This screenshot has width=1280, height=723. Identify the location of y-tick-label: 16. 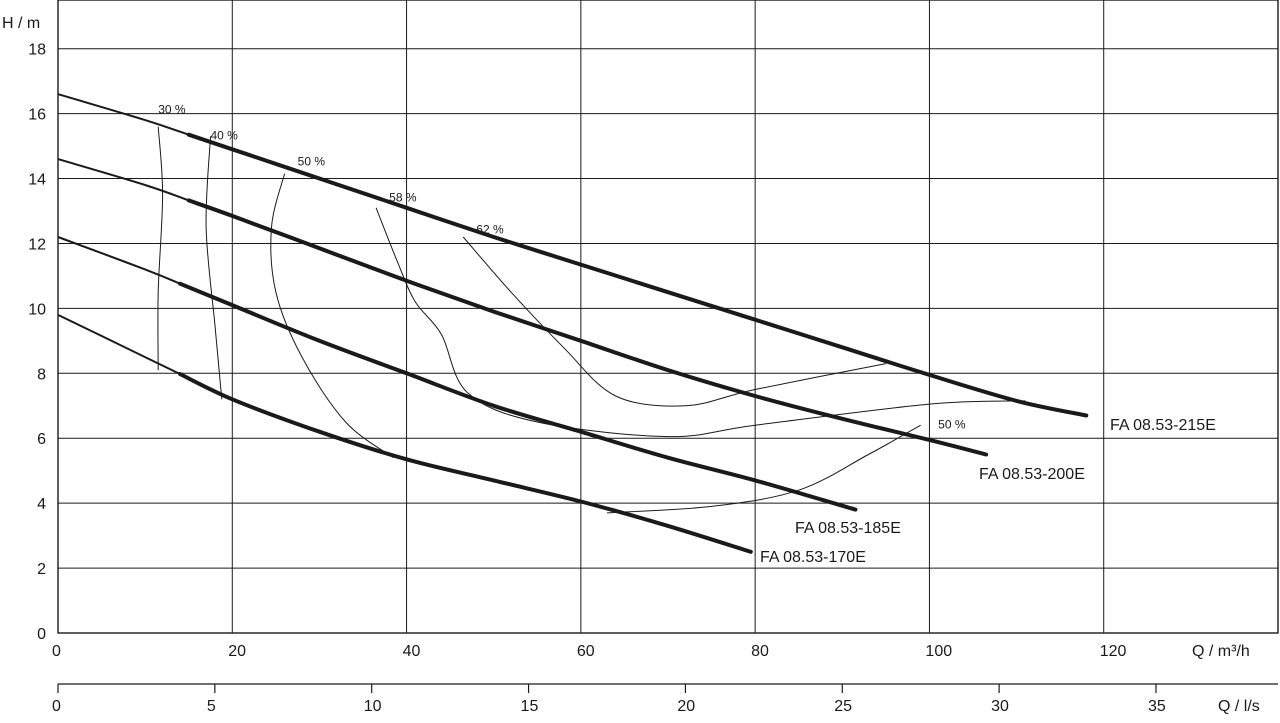
(37, 115).